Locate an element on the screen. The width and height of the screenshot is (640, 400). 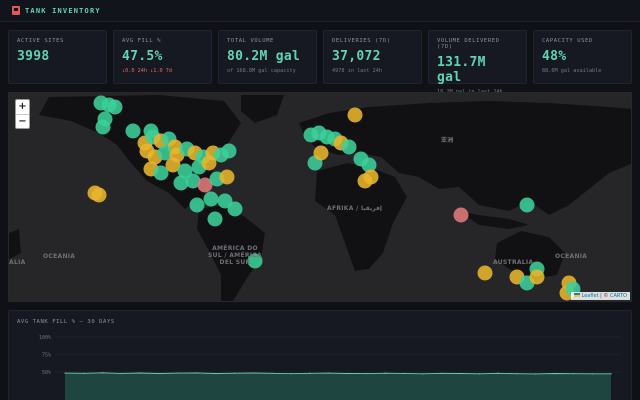
zoom-out-button: − is located at coordinates (22, 121).